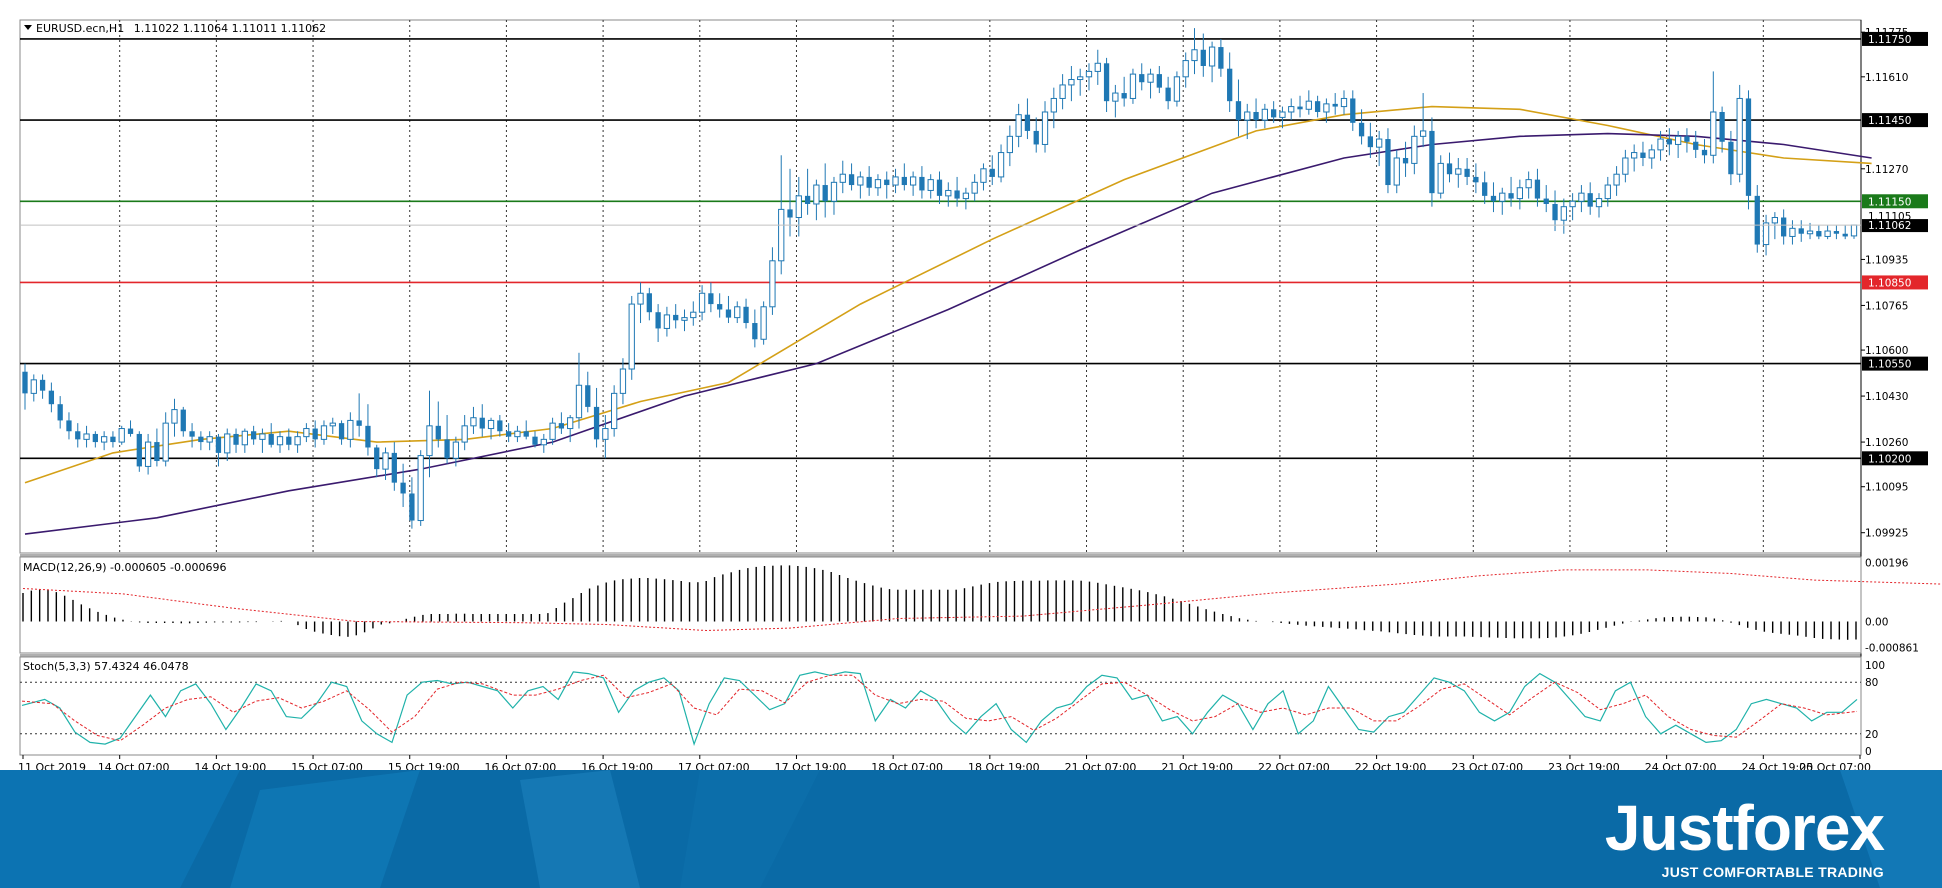 This screenshot has width=1942, height=888. I want to click on price-label: 1.10765, so click(1886, 306).